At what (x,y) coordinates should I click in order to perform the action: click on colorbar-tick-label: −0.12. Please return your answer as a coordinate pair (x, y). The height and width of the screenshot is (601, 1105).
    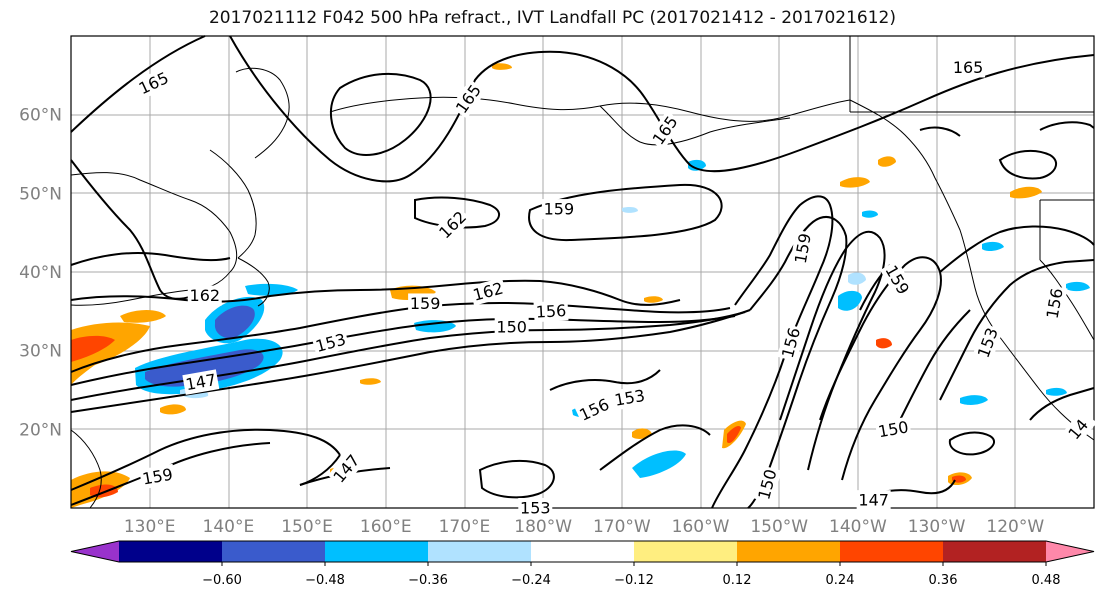
    Looking at the image, I should click on (634, 580).